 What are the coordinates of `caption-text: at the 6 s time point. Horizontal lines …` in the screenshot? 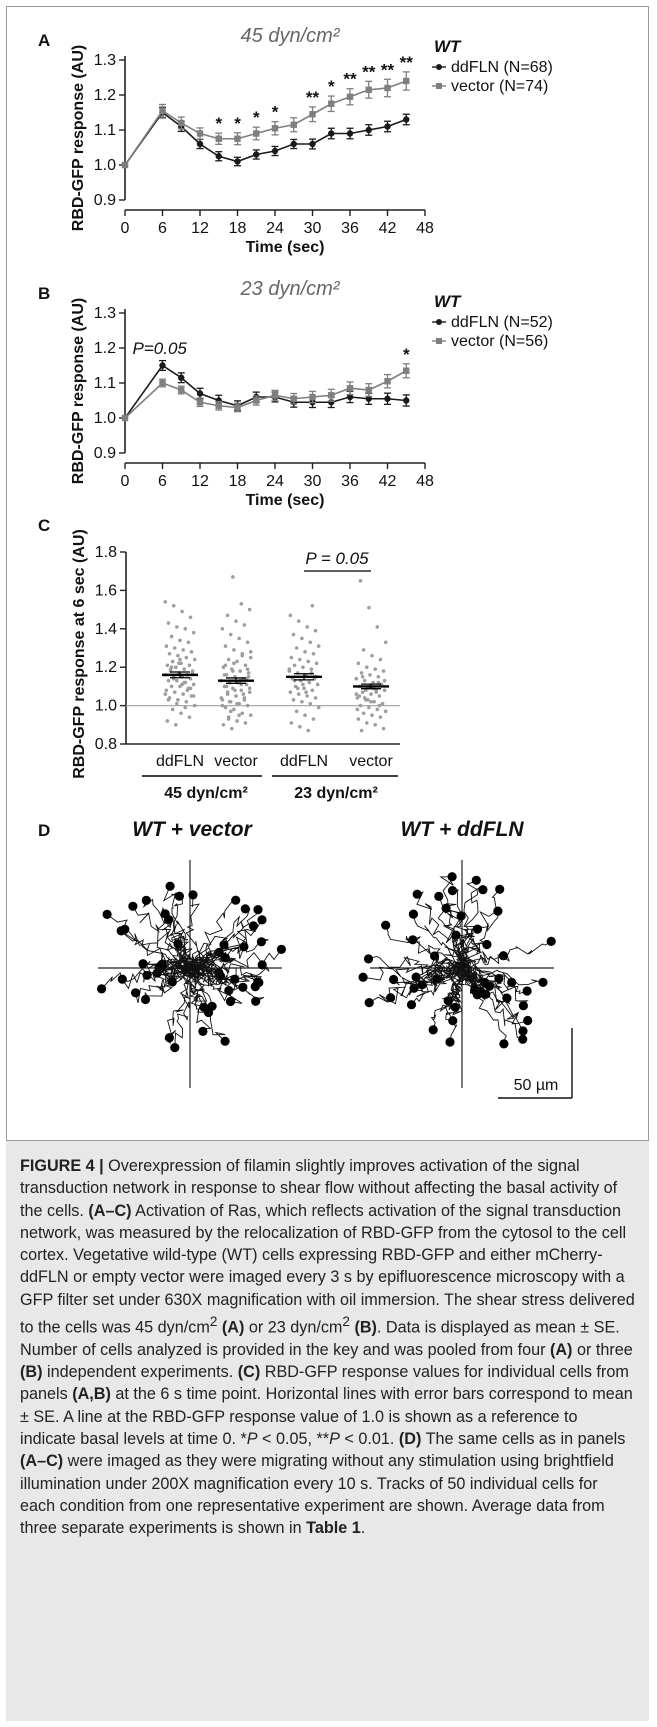 It's located at (326, 1416).